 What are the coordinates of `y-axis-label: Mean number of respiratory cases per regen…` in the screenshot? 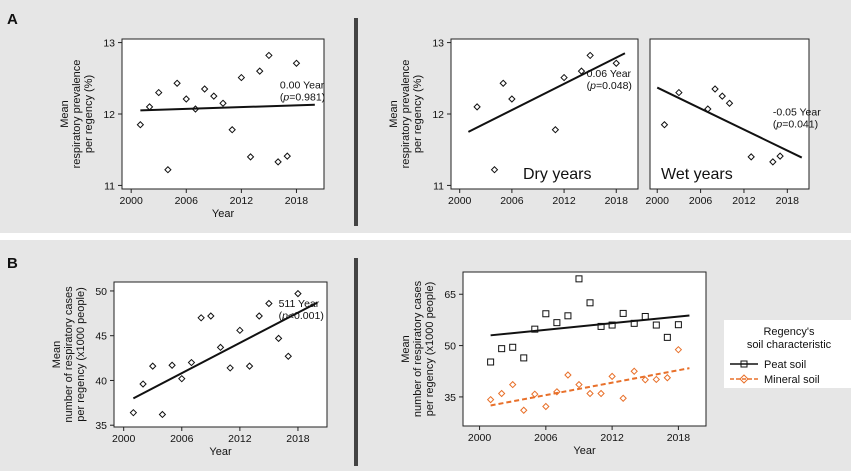 It's located at (418, 348).